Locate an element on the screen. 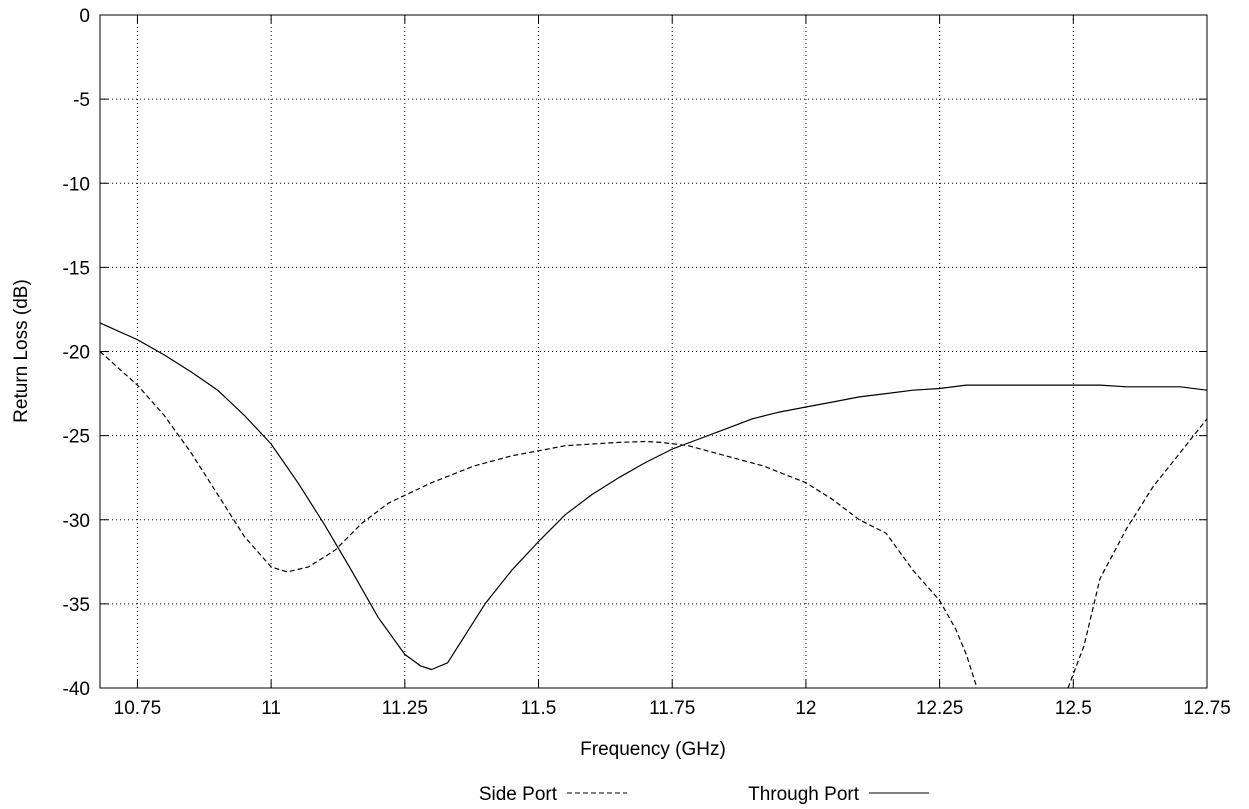  x-tick-label: 12.25 is located at coordinates (940, 708).